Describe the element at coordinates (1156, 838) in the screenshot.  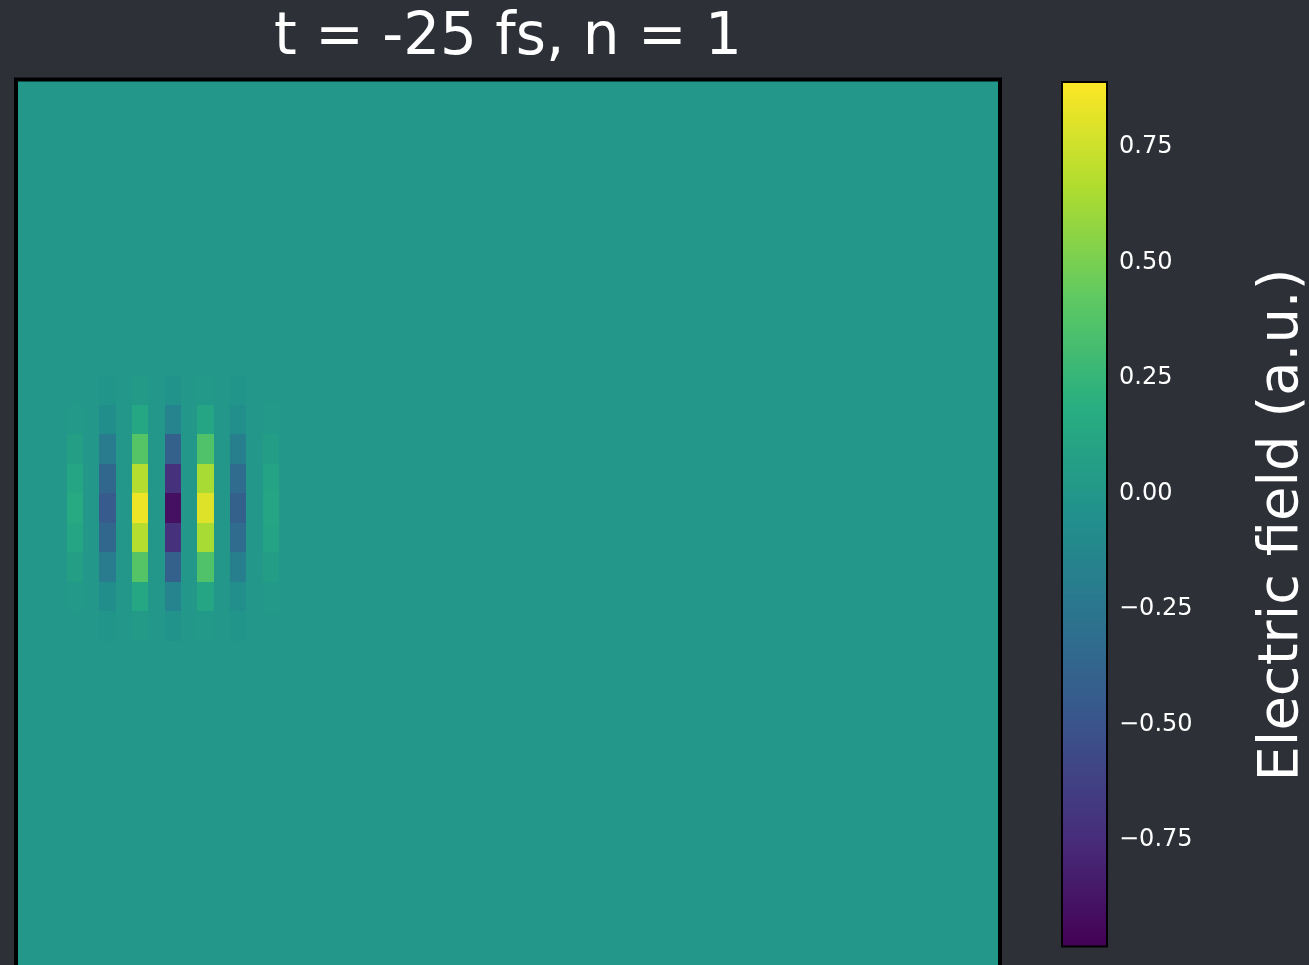
I see `color-bar-label: −0.75` at that location.